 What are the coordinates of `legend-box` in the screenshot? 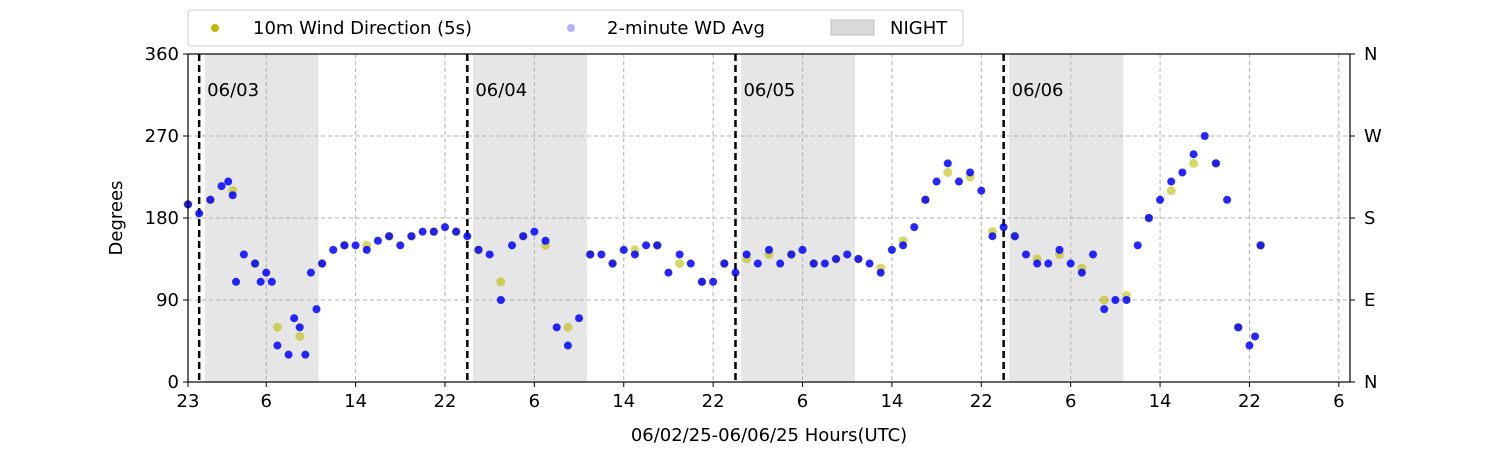 It's located at (575, 28).